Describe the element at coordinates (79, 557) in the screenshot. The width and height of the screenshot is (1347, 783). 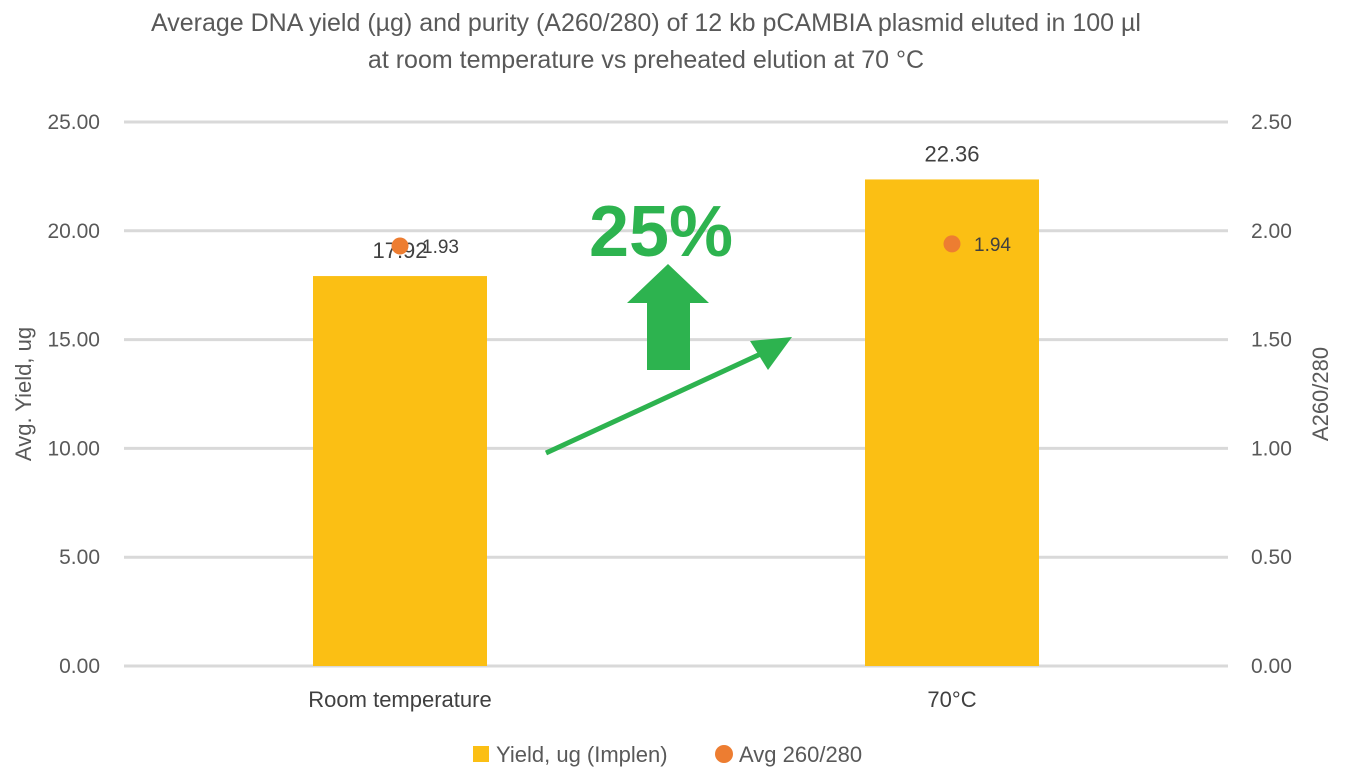
I see `y-tick-label: 5.00` at that location.